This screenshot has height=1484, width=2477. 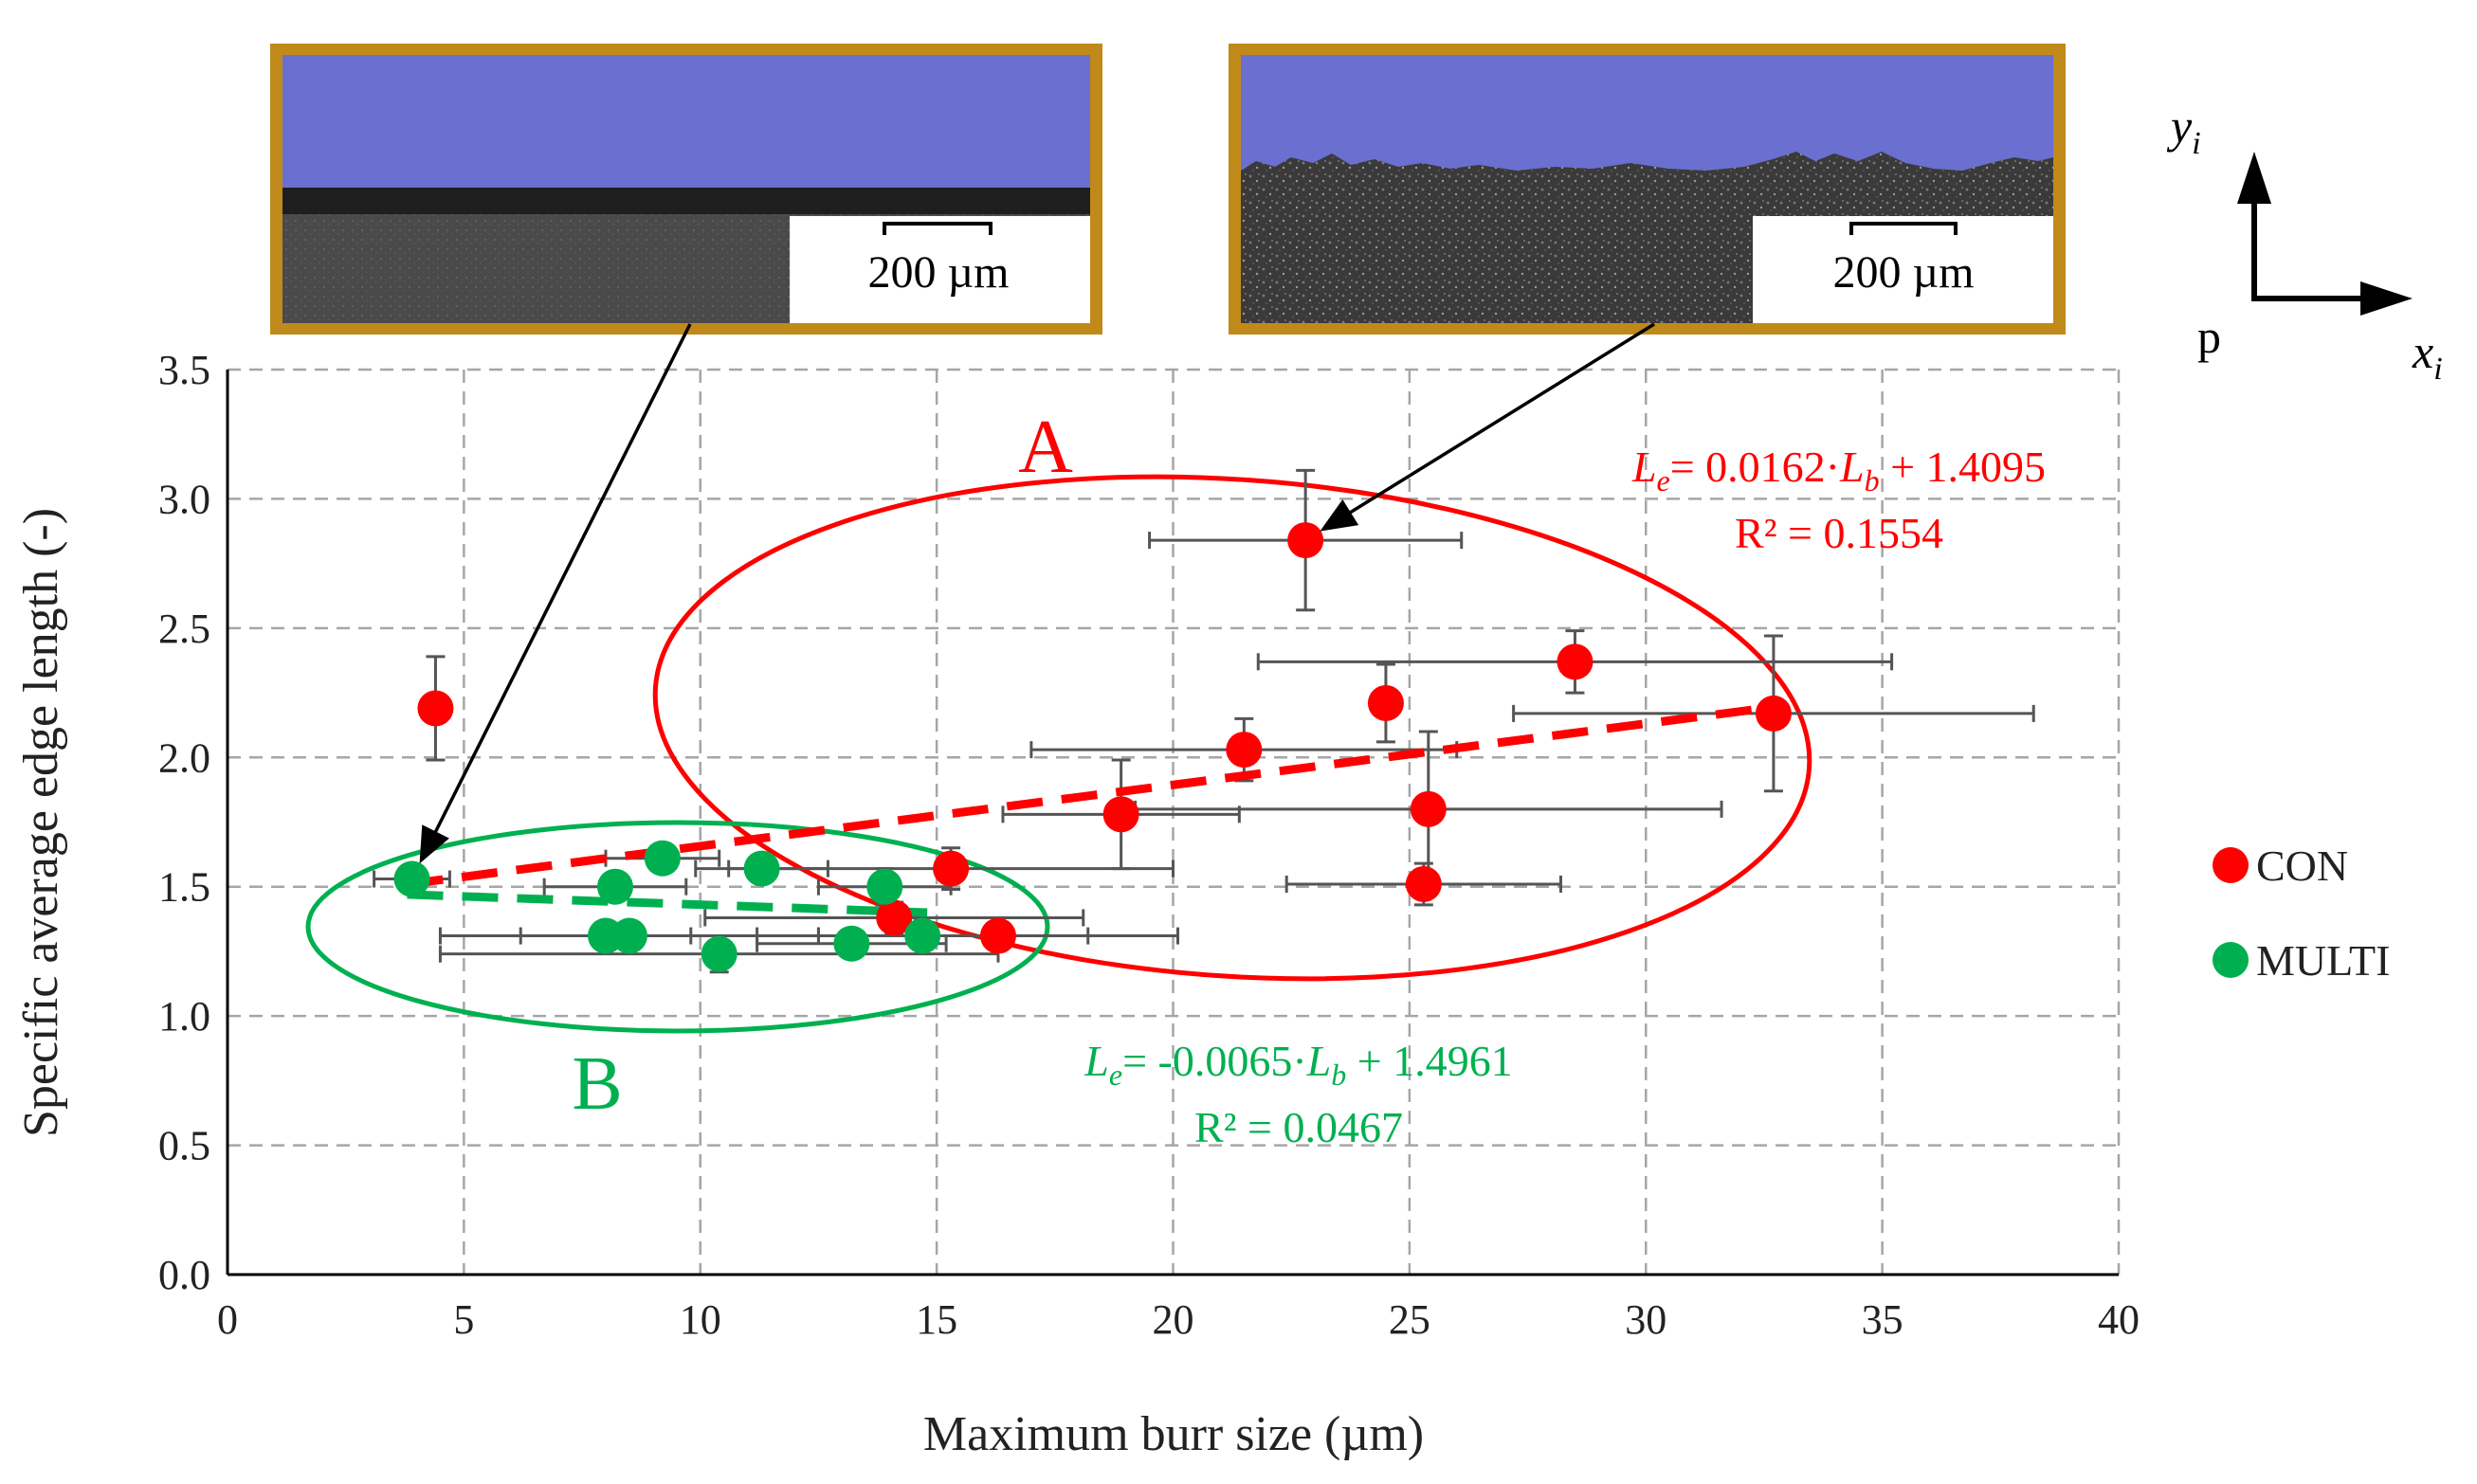 I want to click on y-tick-label: 0.0, so click(x=184, y=1275).